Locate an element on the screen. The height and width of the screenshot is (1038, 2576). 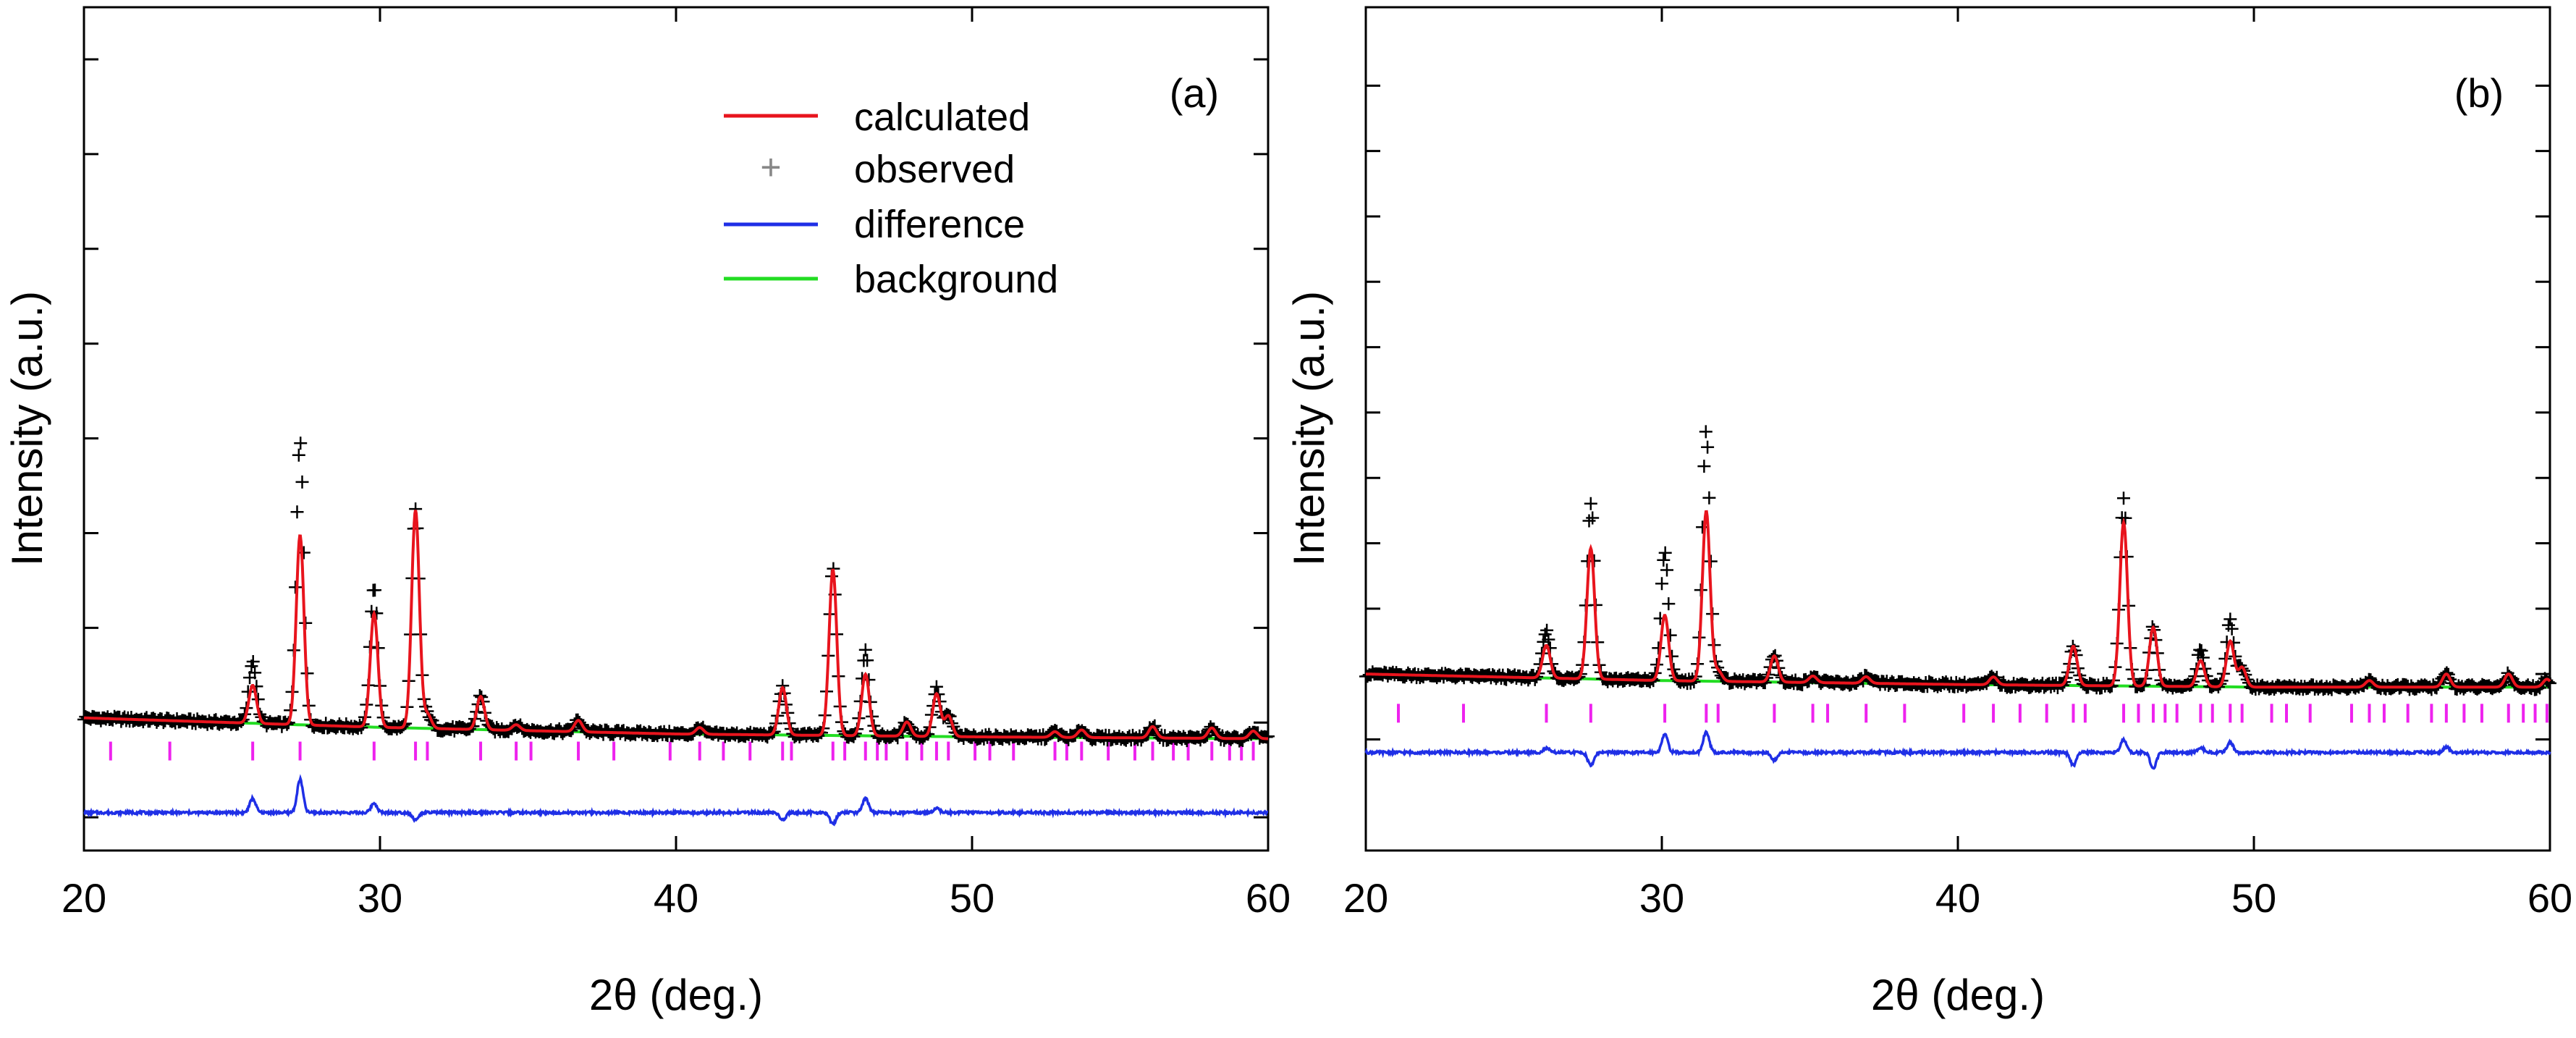
legend-item-background: background is located at coordinates (891, 279).